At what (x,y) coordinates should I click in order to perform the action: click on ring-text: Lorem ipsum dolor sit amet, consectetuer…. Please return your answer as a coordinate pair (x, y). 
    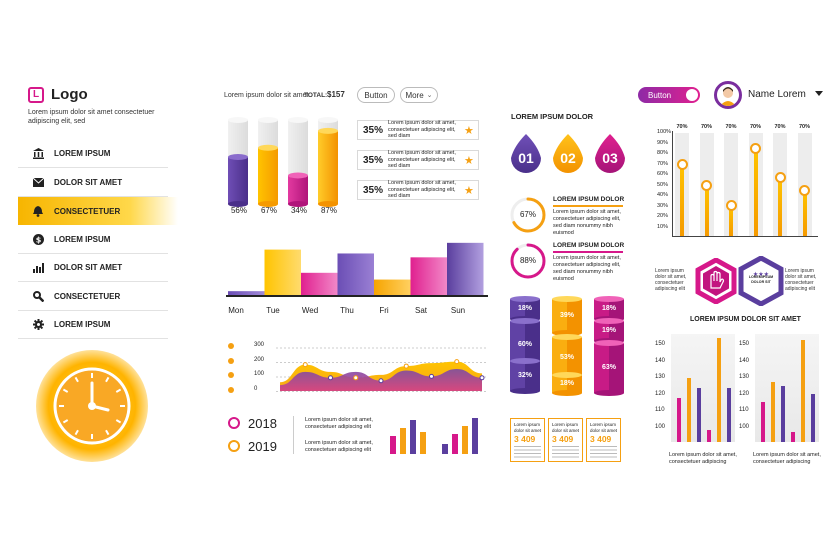
    Looking at the image, I should click on (587, 222).